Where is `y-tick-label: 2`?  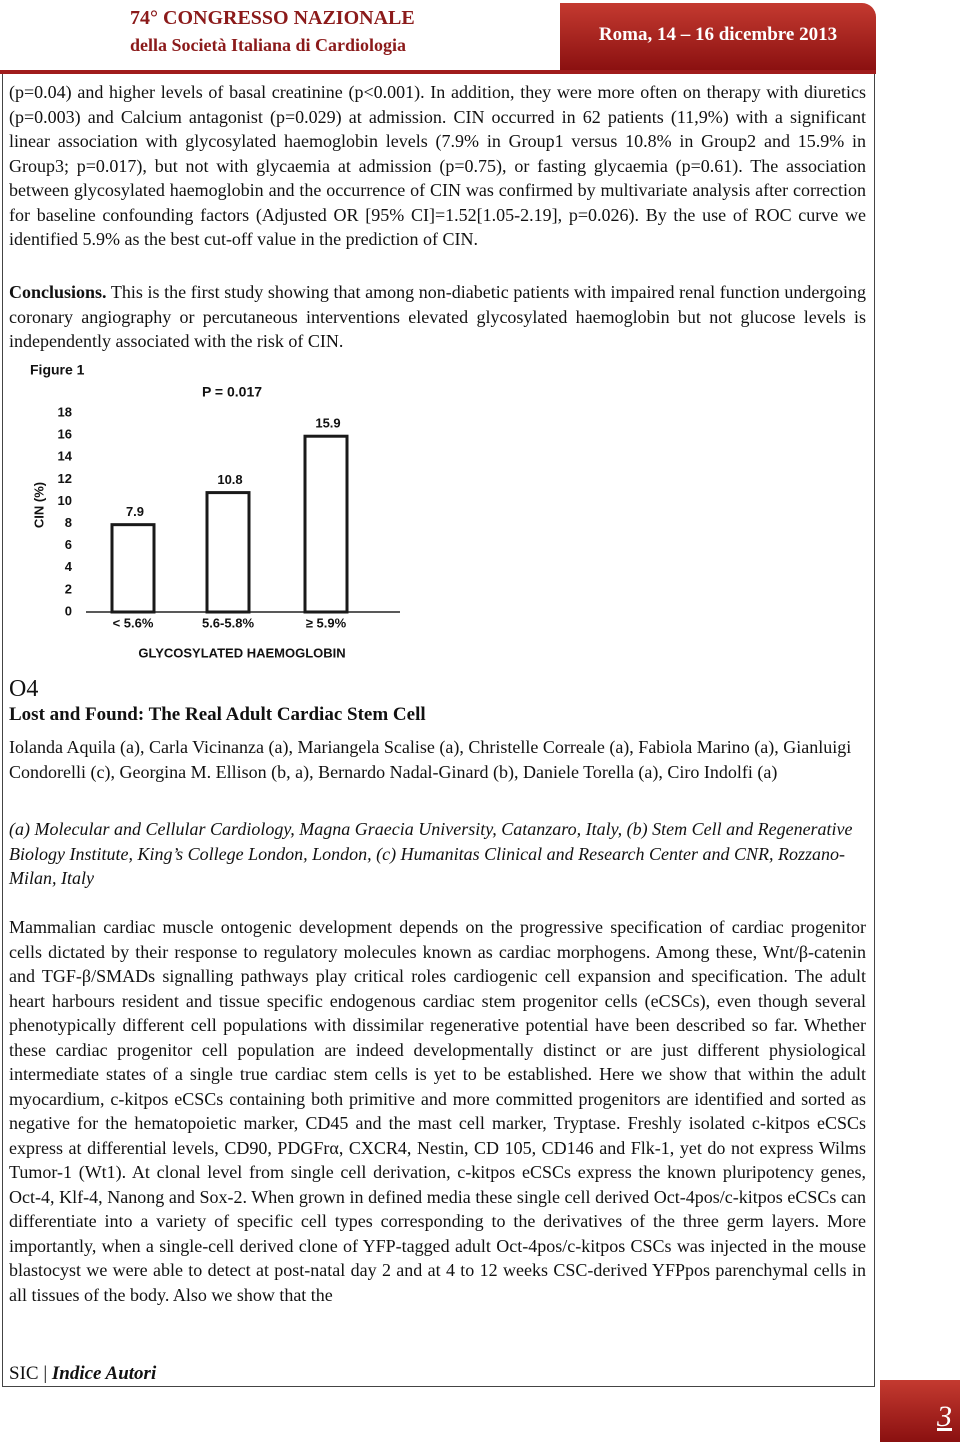 y-tick-label: 2 is located at coordinates (68, 588).